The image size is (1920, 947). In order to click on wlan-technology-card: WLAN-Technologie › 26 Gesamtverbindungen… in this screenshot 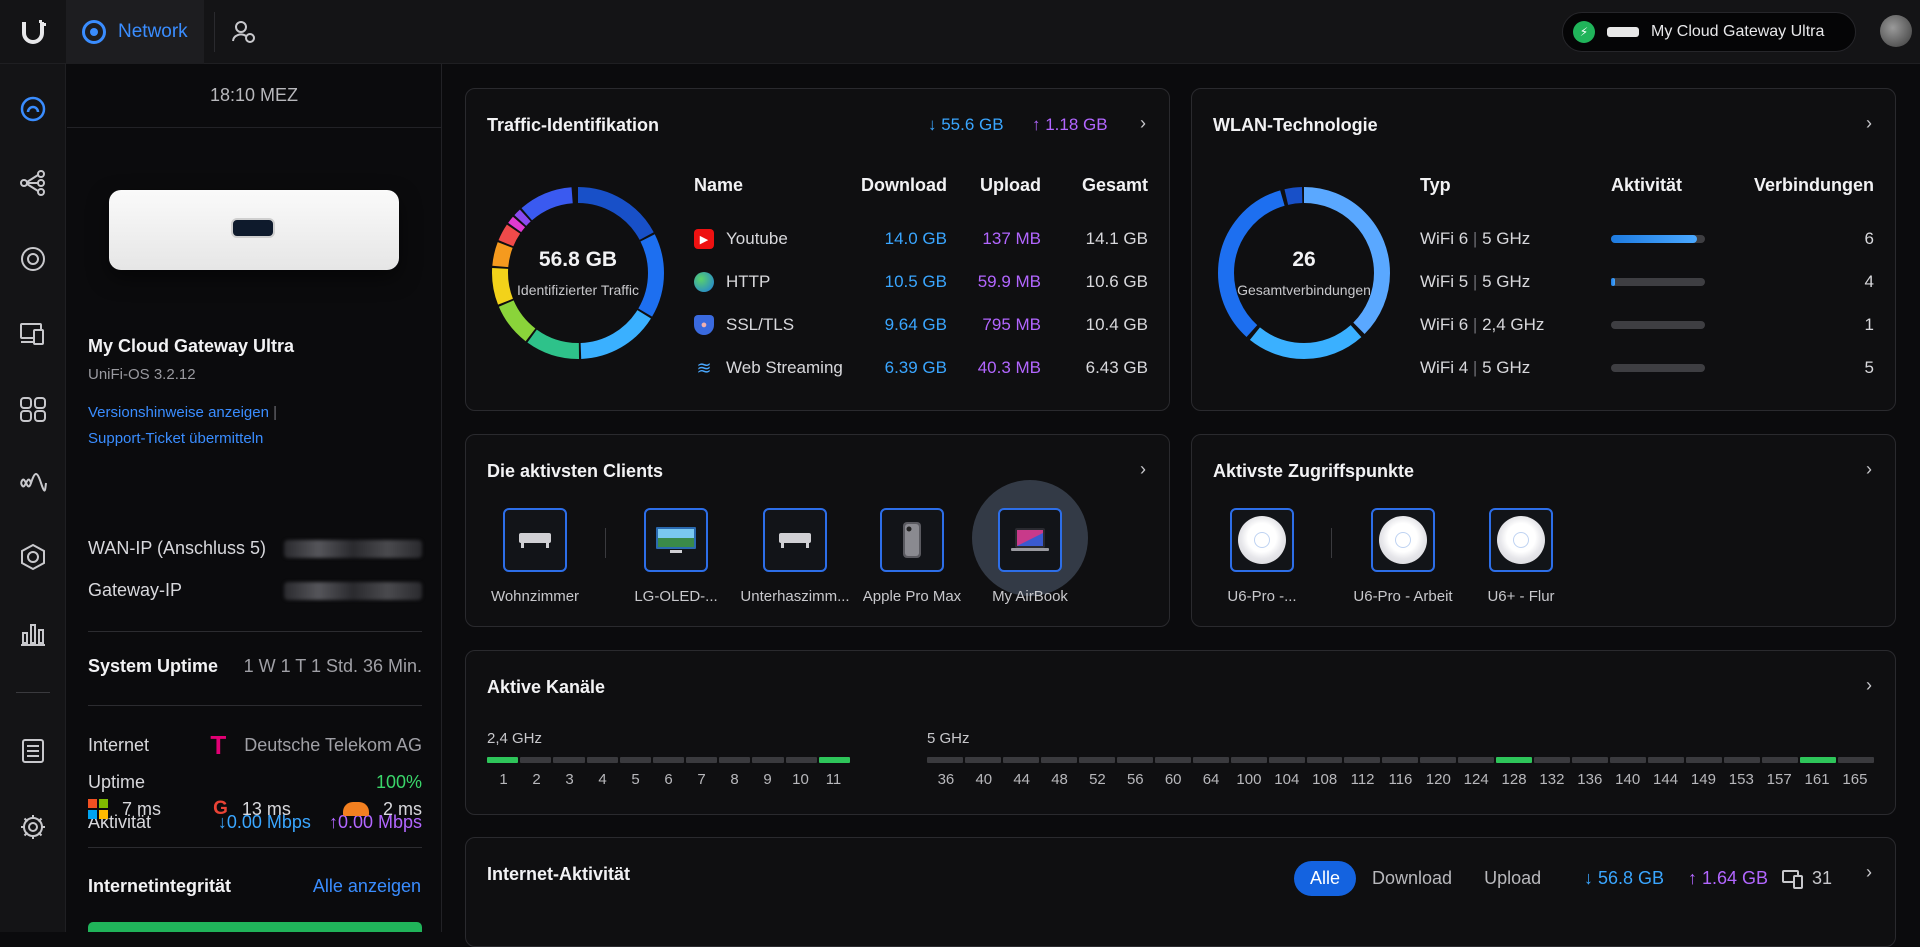, I will do `click(1543, 249)`.